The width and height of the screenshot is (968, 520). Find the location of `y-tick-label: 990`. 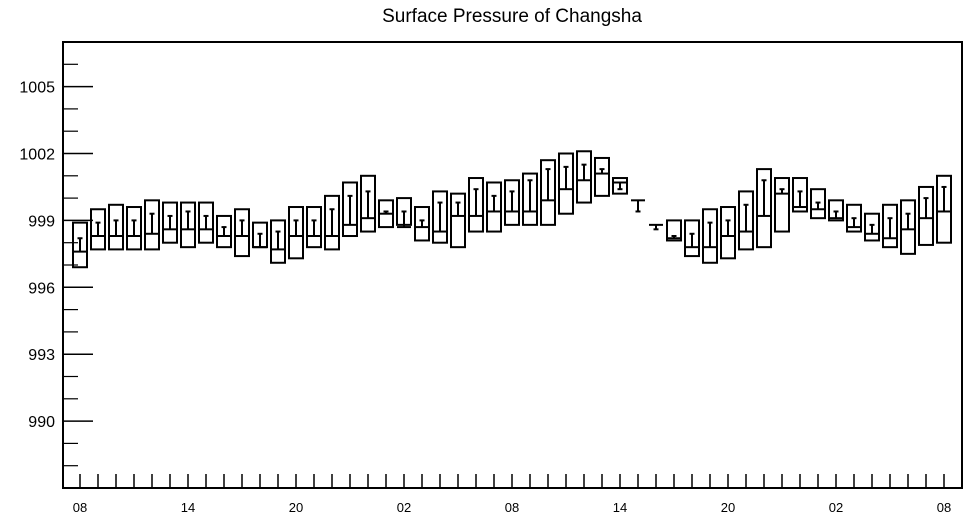

y-tick-label: 990 is located at coordinates (41, 422).